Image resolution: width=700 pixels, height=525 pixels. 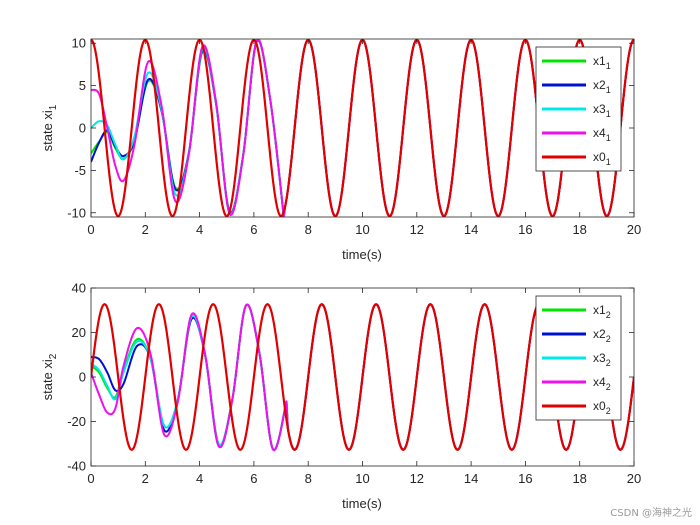 What do you see at coordinates (49, 376) in the screenshot?
I see `y-axis-label-2: state xi2` at bounding box center [49, 376].